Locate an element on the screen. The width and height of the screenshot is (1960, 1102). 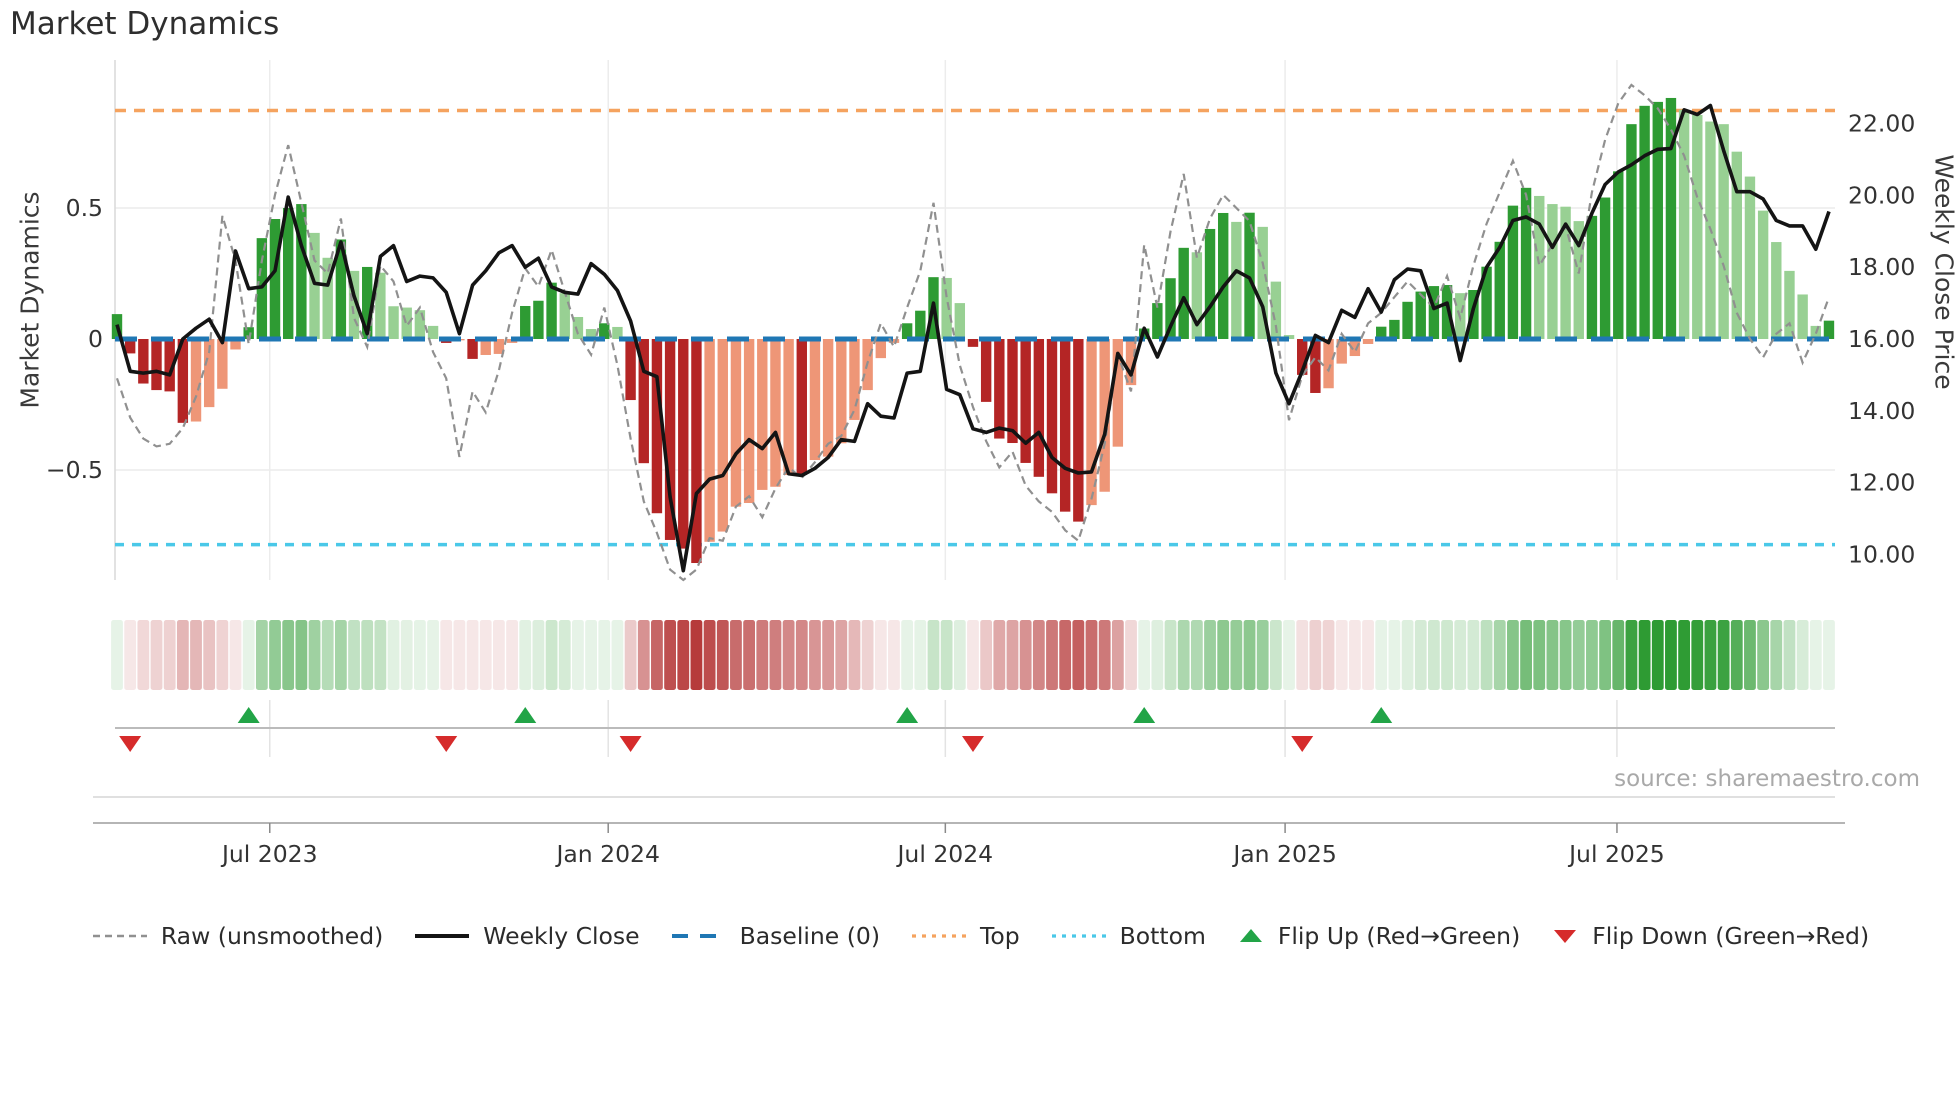
left-axis-tick-label: −0.5 is located at coordinates (74, 470).